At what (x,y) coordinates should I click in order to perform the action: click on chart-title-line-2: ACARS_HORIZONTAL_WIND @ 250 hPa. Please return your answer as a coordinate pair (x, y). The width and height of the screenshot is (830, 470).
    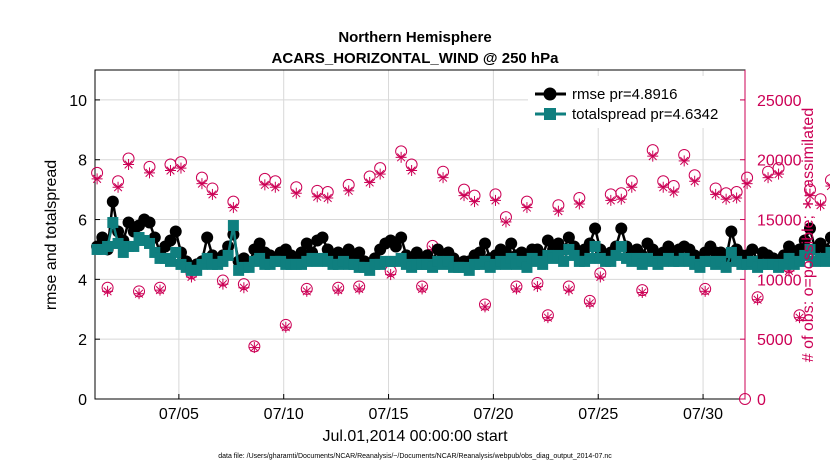
    Looking at the image, I should click on (416, 58).